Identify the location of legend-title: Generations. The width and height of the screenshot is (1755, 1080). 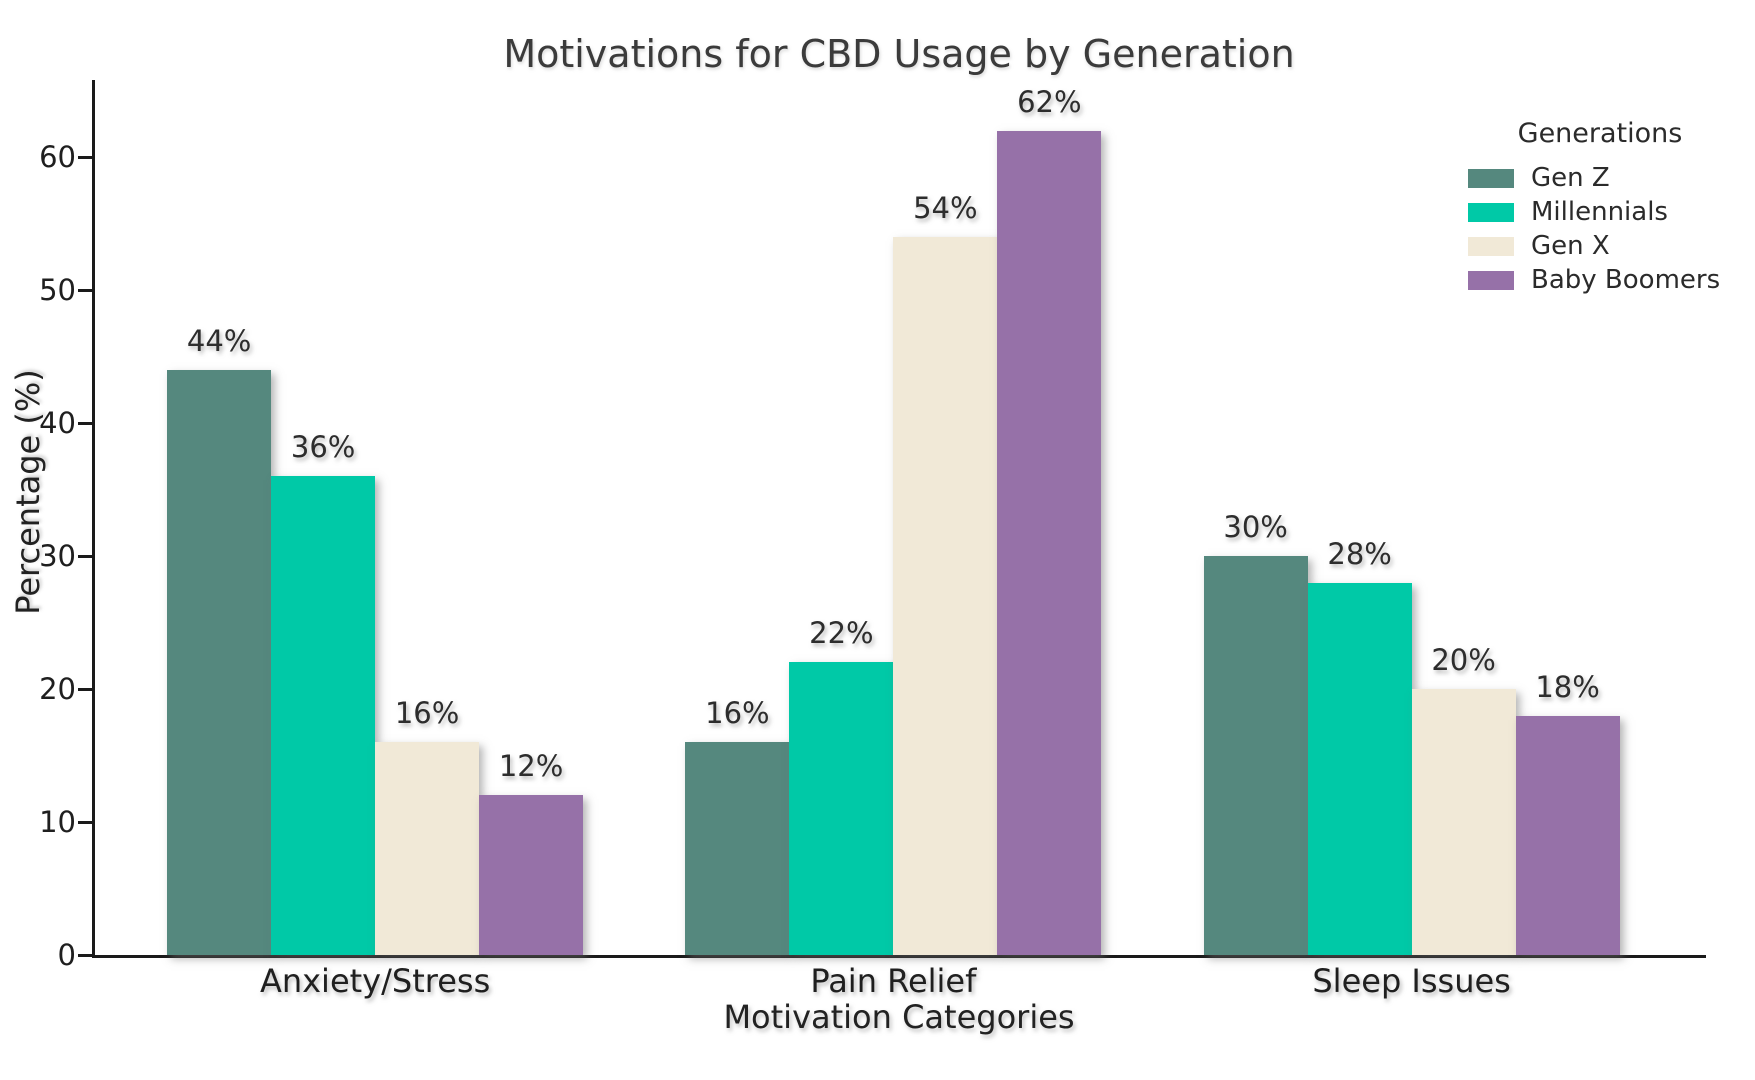
(1600, 133).